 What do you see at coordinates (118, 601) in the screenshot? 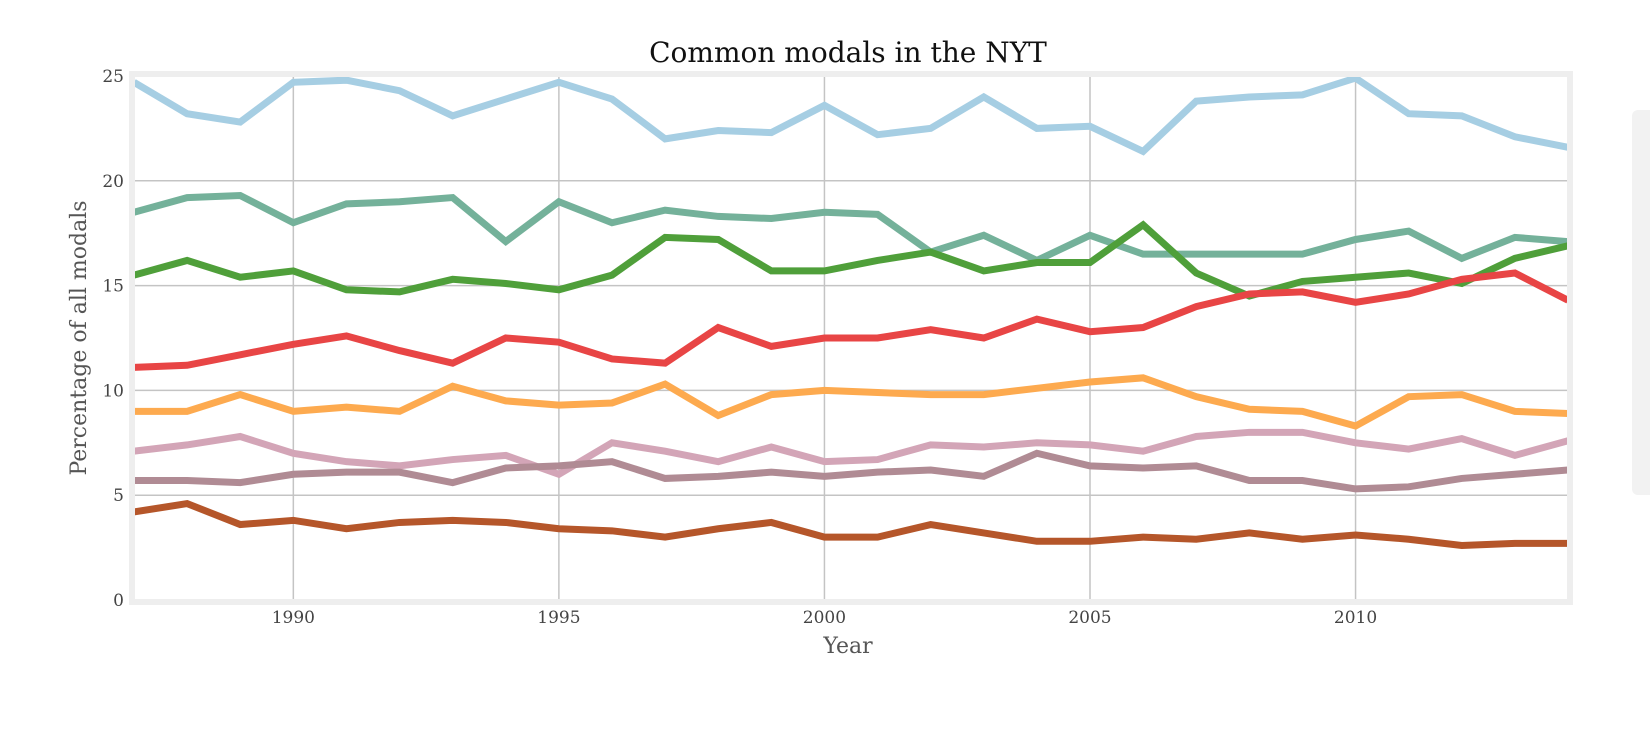
I see `y-tick-label: 0` at bounding box center [118, 601].